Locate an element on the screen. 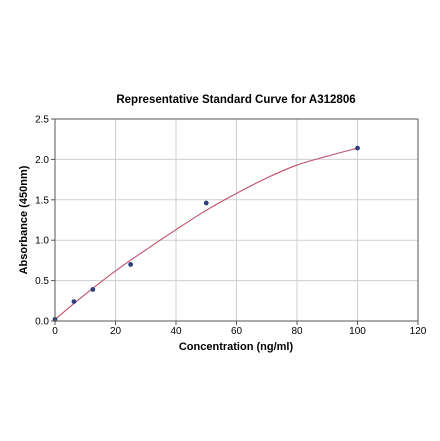  x-axis: 0 20 40 60 80 100 120 is located at coordinates (239, 329).